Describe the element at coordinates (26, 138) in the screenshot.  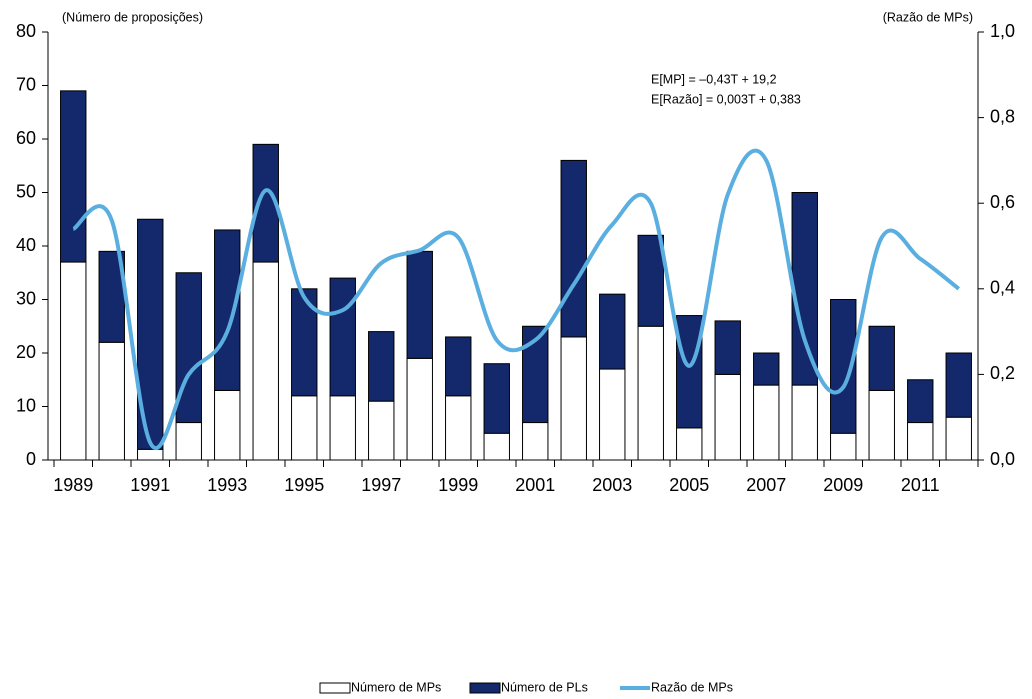
I see `y-tick-label: 60` at that location.